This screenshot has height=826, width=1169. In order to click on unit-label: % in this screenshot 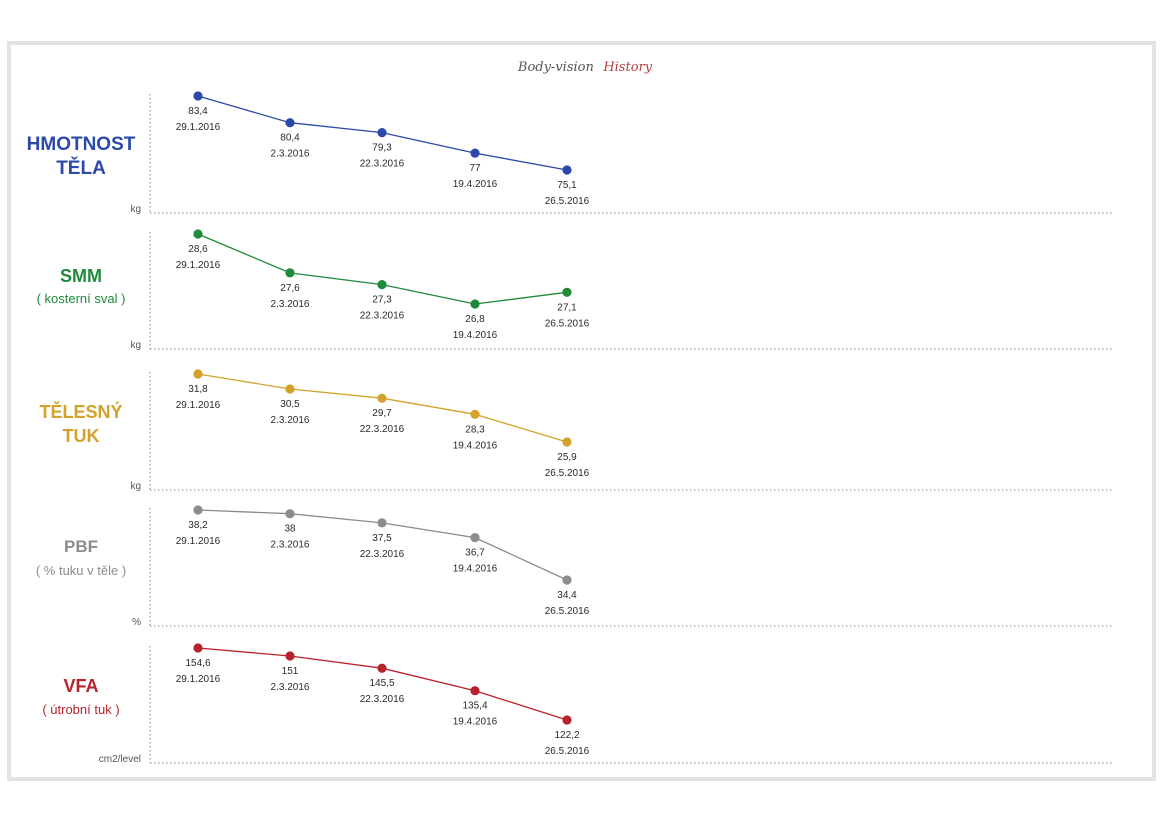, I will do `click(136, 622)`.